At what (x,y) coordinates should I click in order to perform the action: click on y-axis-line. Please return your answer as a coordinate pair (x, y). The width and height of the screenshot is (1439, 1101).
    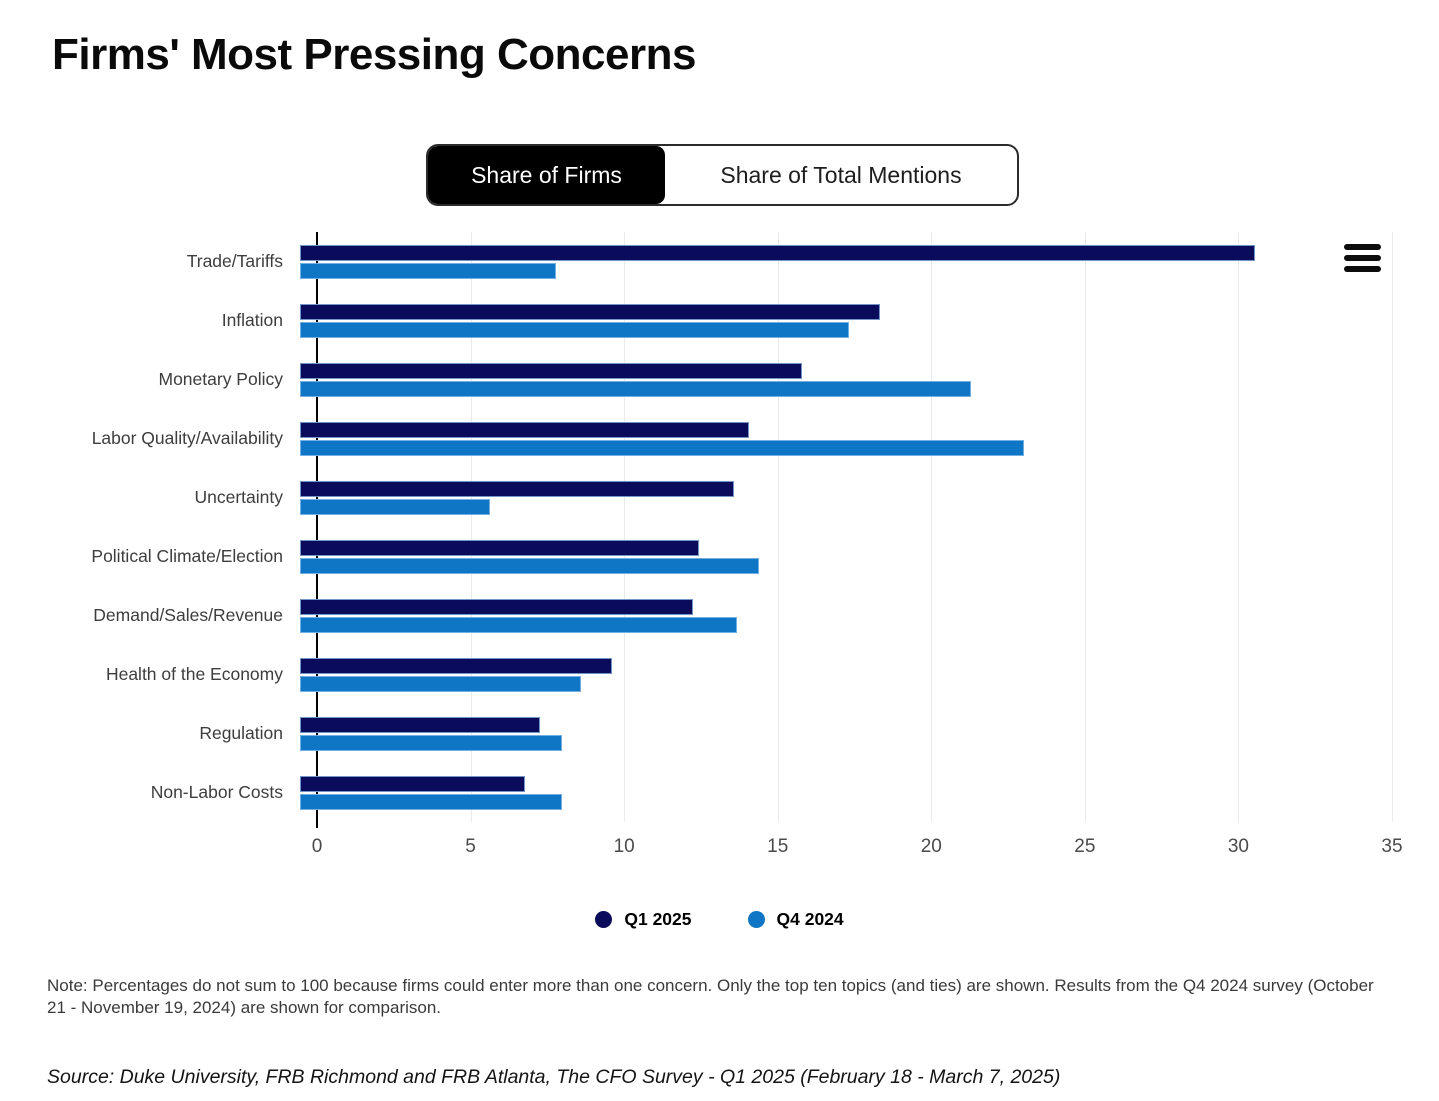
    Looking at the image, I should click on (317, 530).